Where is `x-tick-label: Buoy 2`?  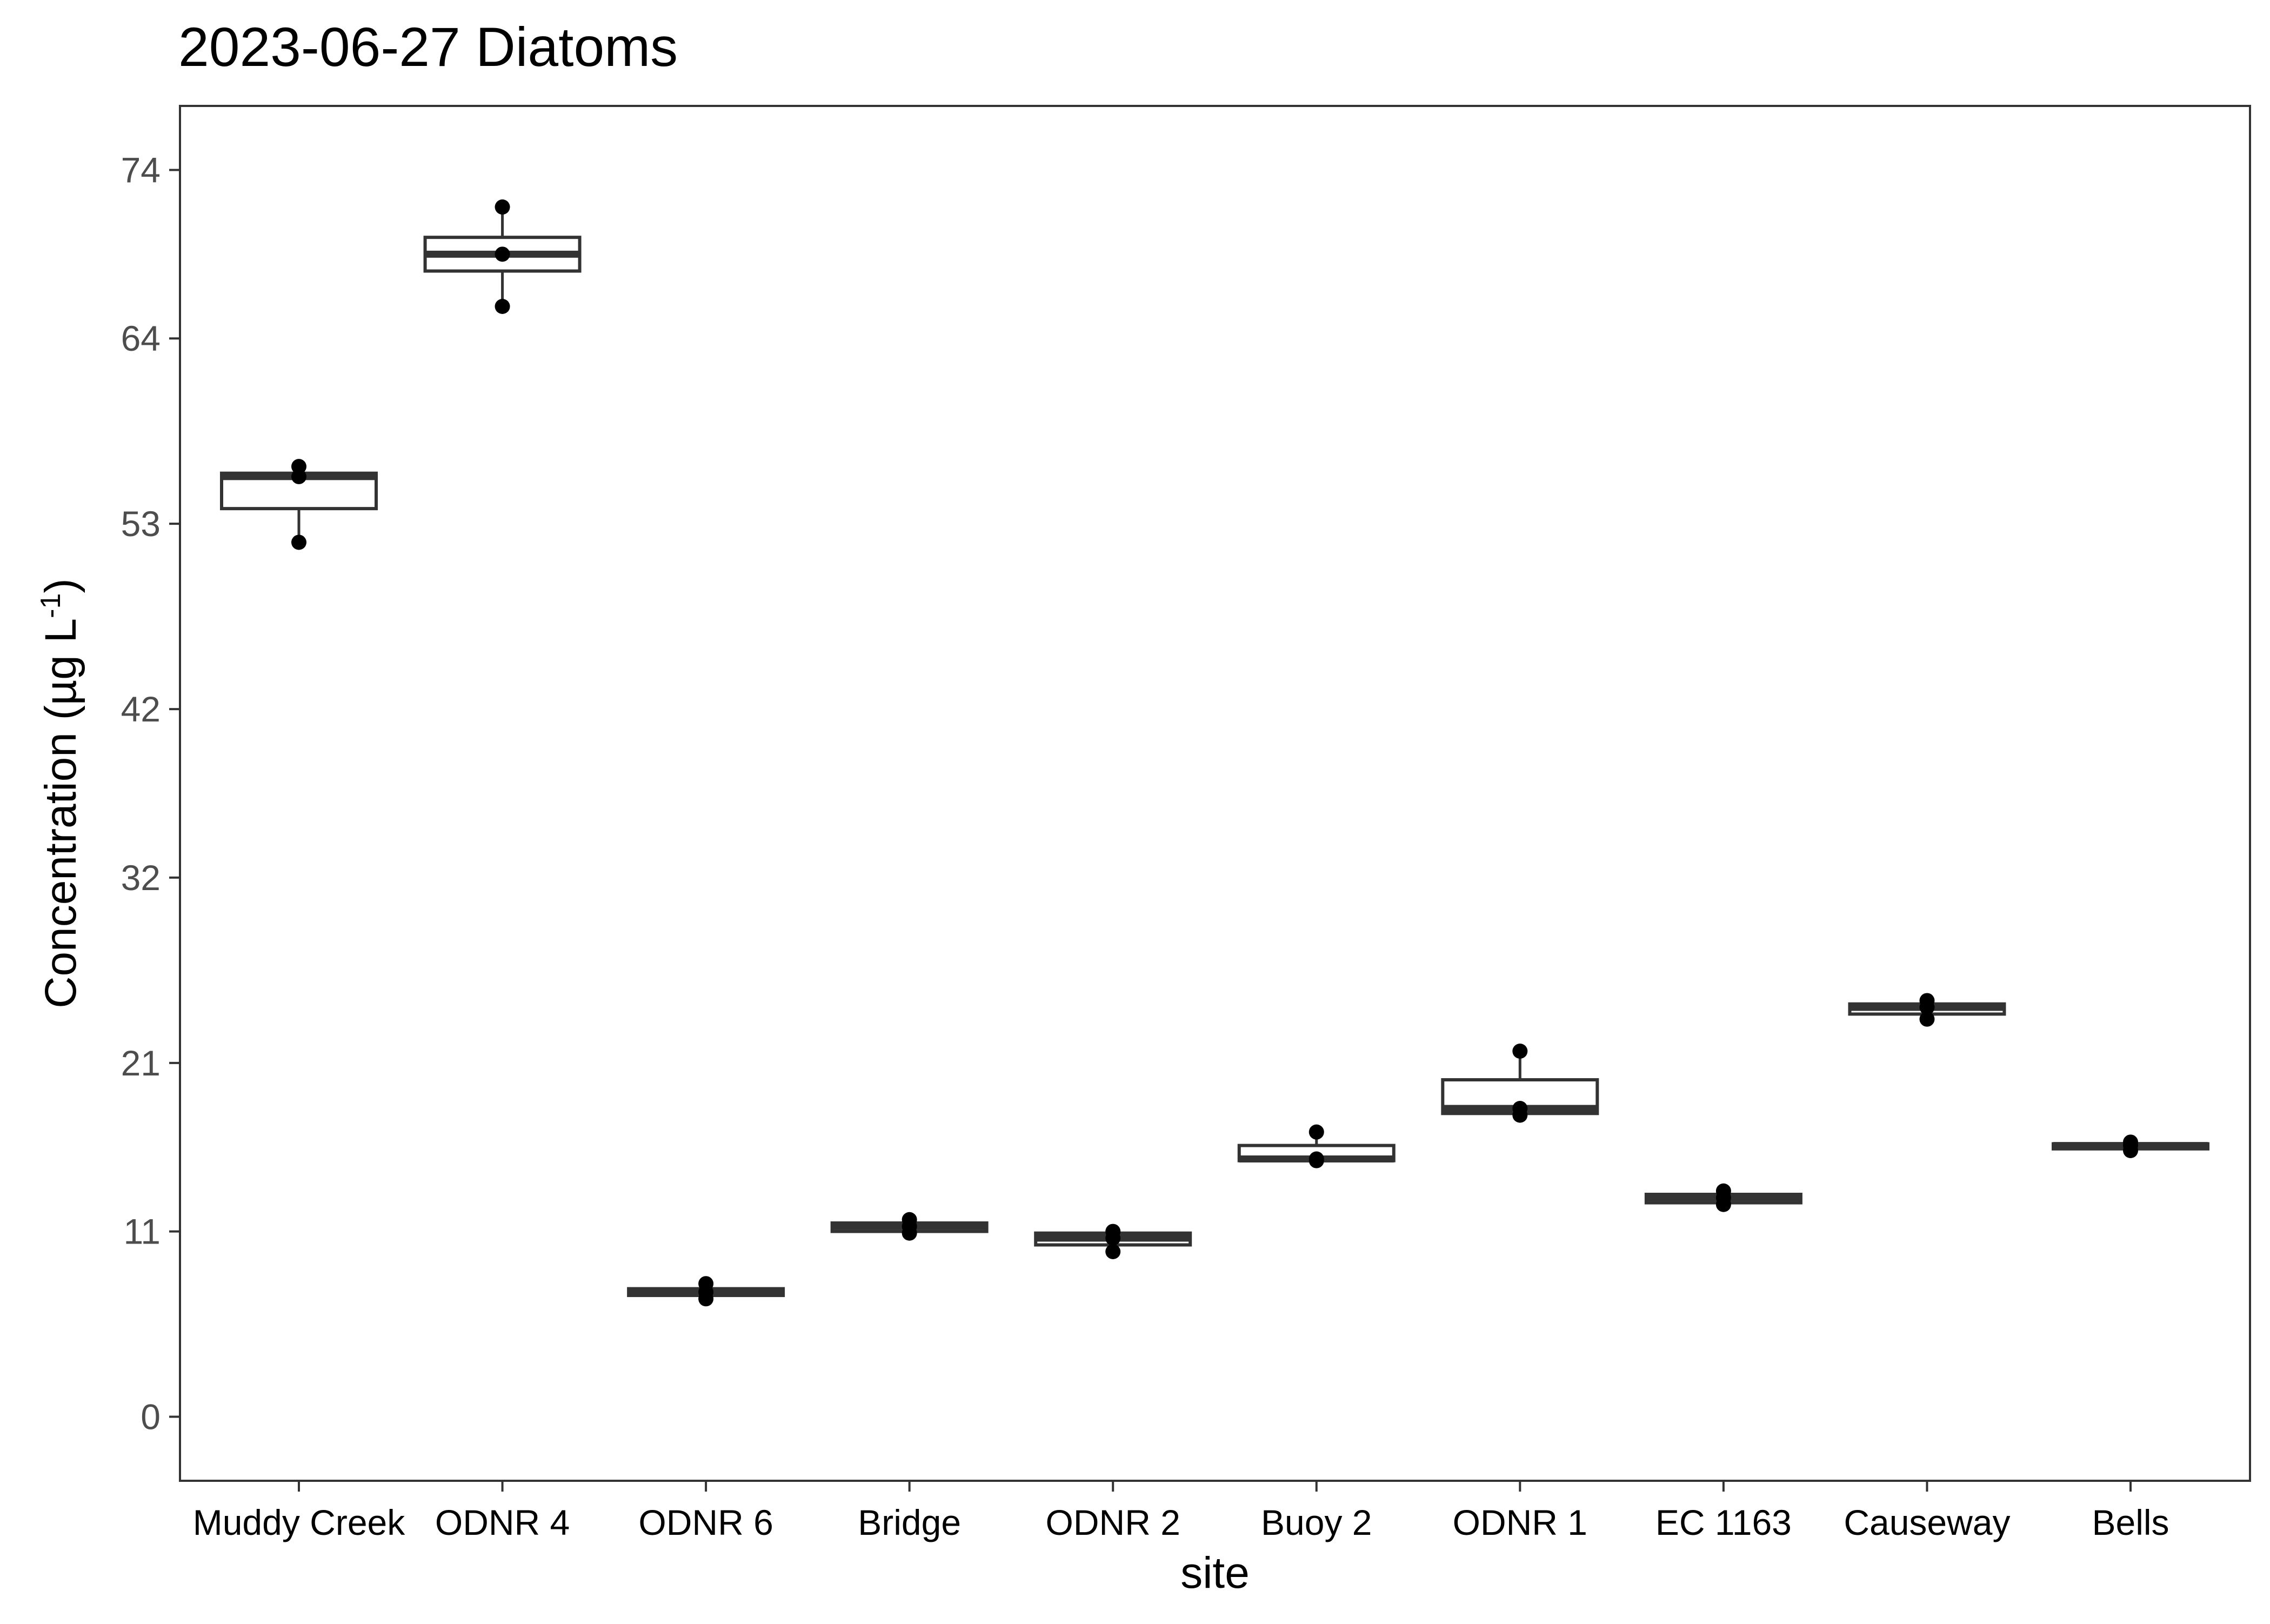 x-tick-label: Buoy 2 is located at coordinates (1316, 1522).